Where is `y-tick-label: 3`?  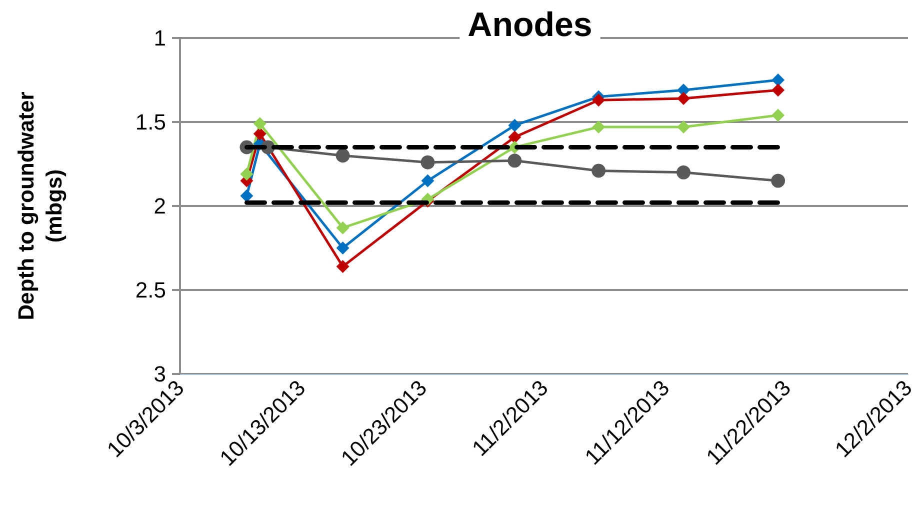 y-tick-label: 3 is located at coordinates (160, 374).